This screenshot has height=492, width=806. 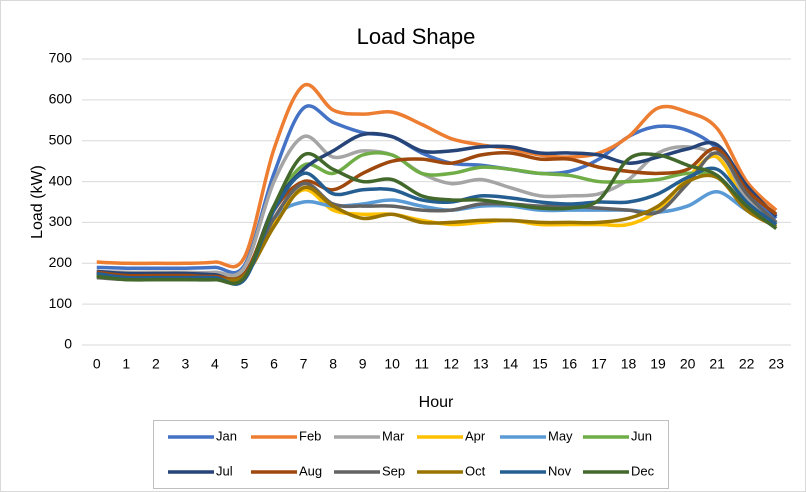 I want to click on legend-label: Mar, so click(x=393, y=435).